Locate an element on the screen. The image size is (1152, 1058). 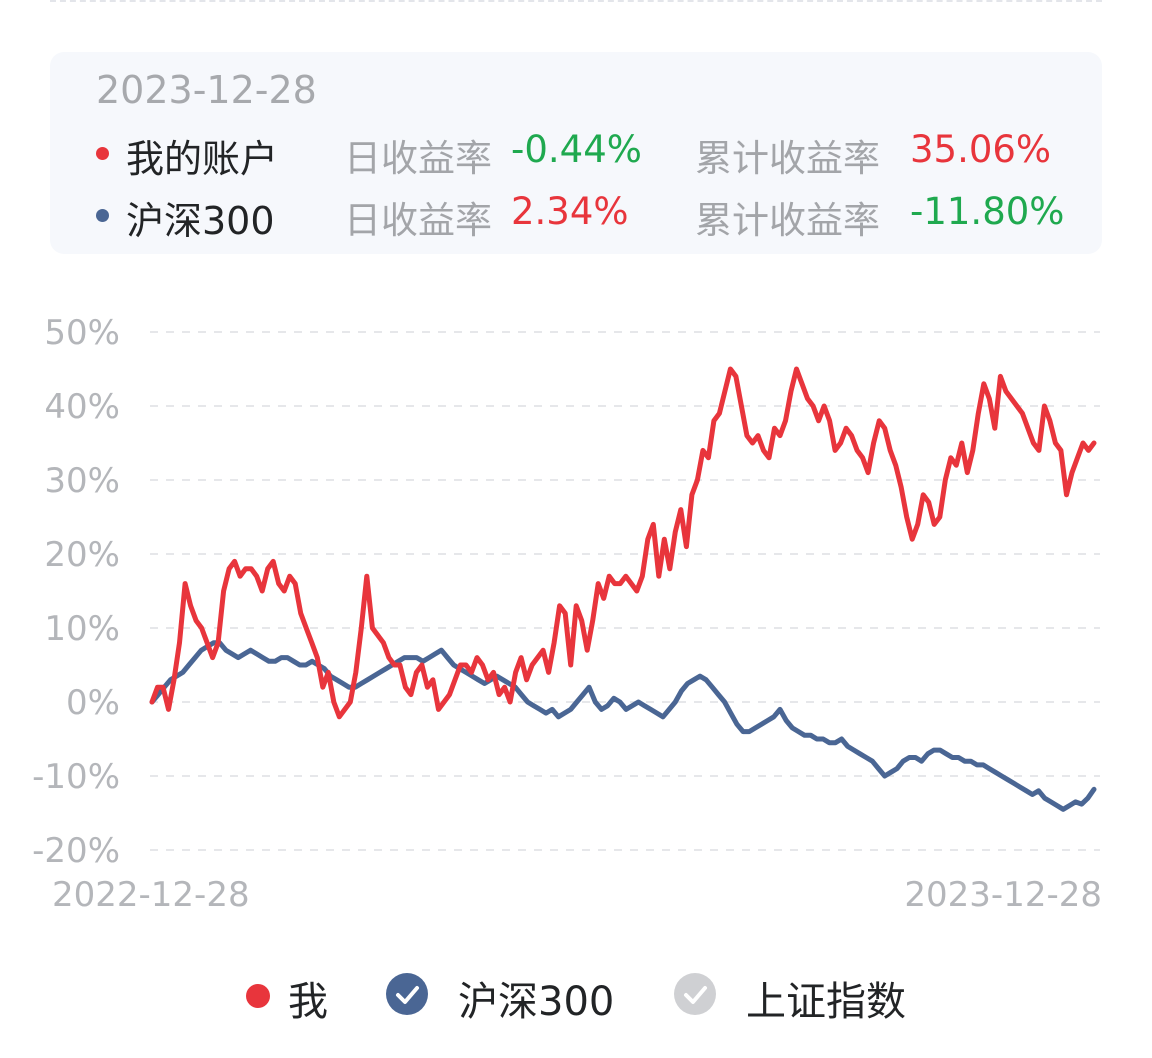
y-tick-label: 10% is located at coordinates (82, 629).